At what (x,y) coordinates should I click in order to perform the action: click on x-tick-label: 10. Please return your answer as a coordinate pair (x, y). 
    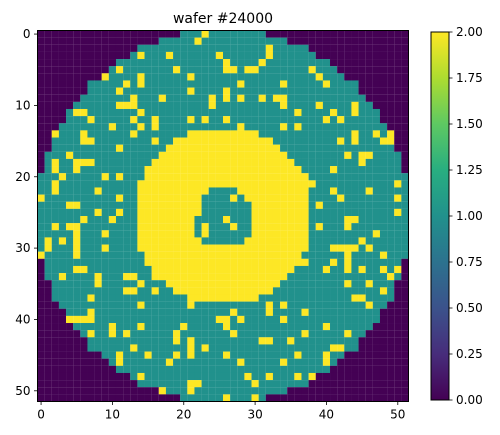
    Looking at the image, I should click on (112, 415).